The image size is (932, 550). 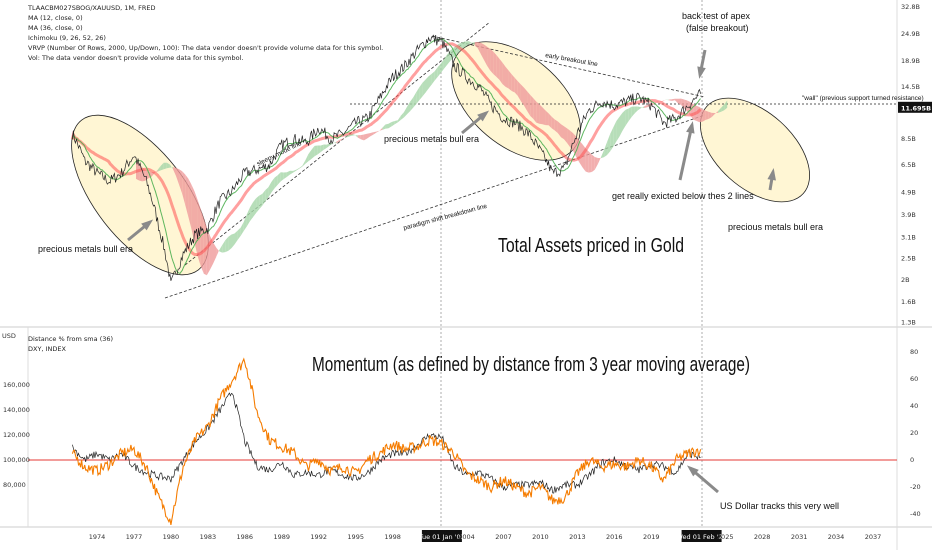 What do you see at coordinates (71, 339) in the screenshot?
I see `legend-momentum: Distance % from sma (36)` at bounding box center [71, 339].